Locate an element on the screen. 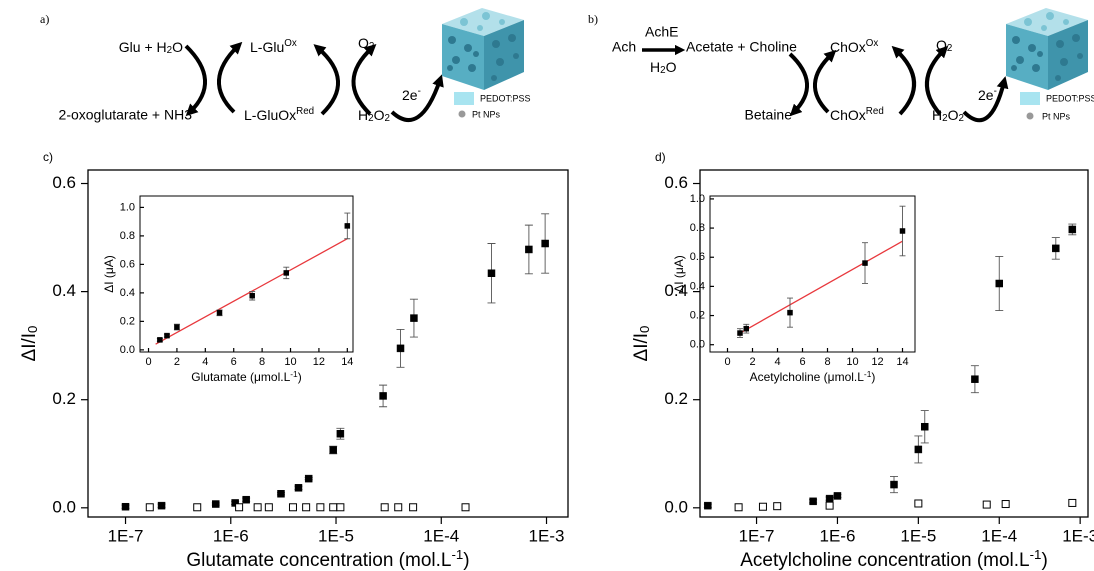 Image resolution: width=1094 pixels, height=571 pixels. enzyme-red: L-GluOxRed is located at coordinates (279, 114).